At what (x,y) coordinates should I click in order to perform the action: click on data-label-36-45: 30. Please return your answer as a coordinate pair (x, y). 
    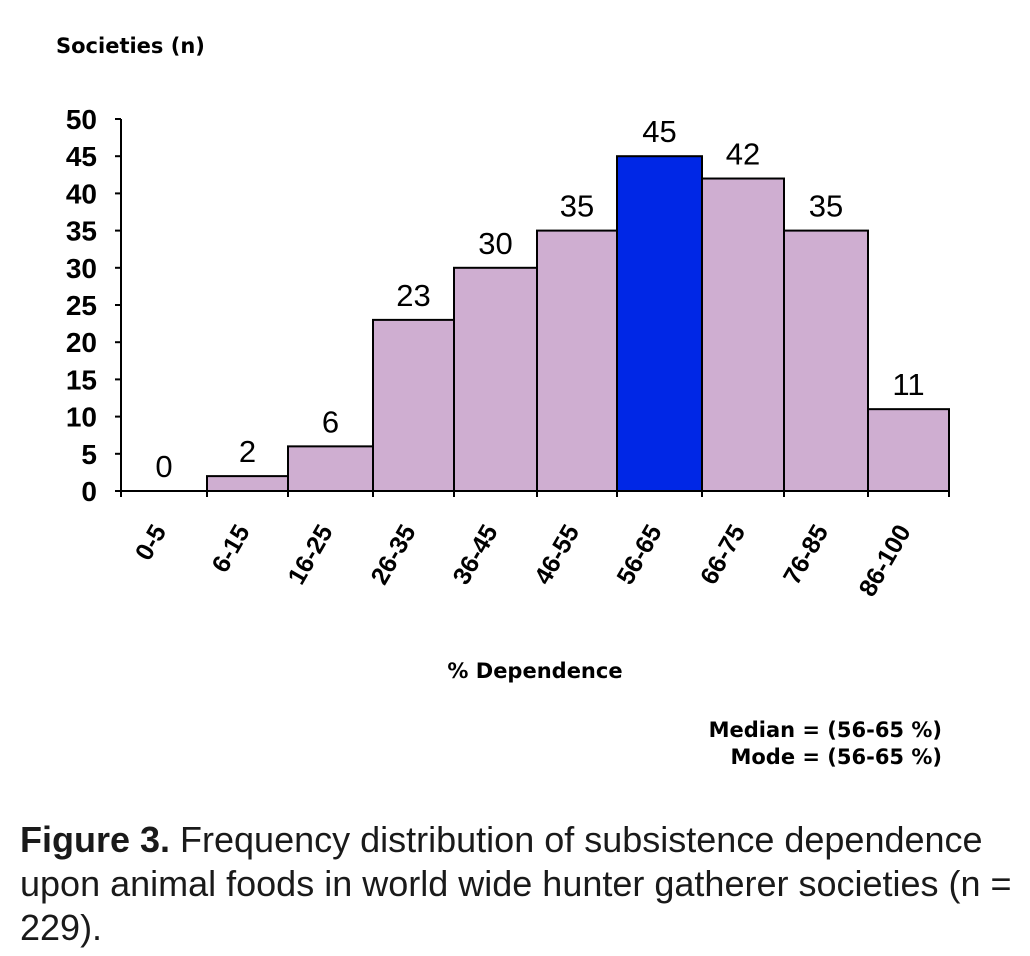
    Looking at the image, I should click on (495, 243).